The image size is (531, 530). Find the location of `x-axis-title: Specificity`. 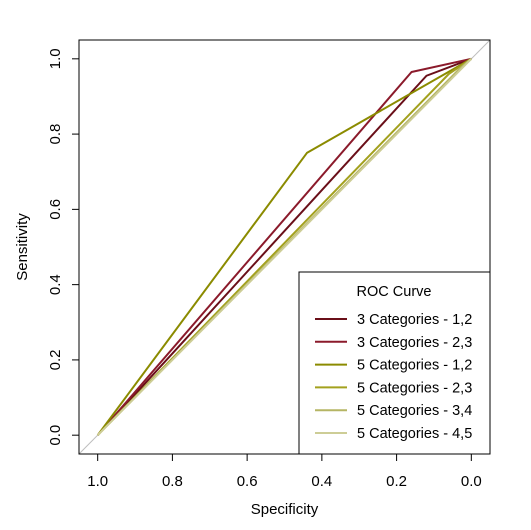

x-axis-title: Specificity is located at coordinates (285, 509).